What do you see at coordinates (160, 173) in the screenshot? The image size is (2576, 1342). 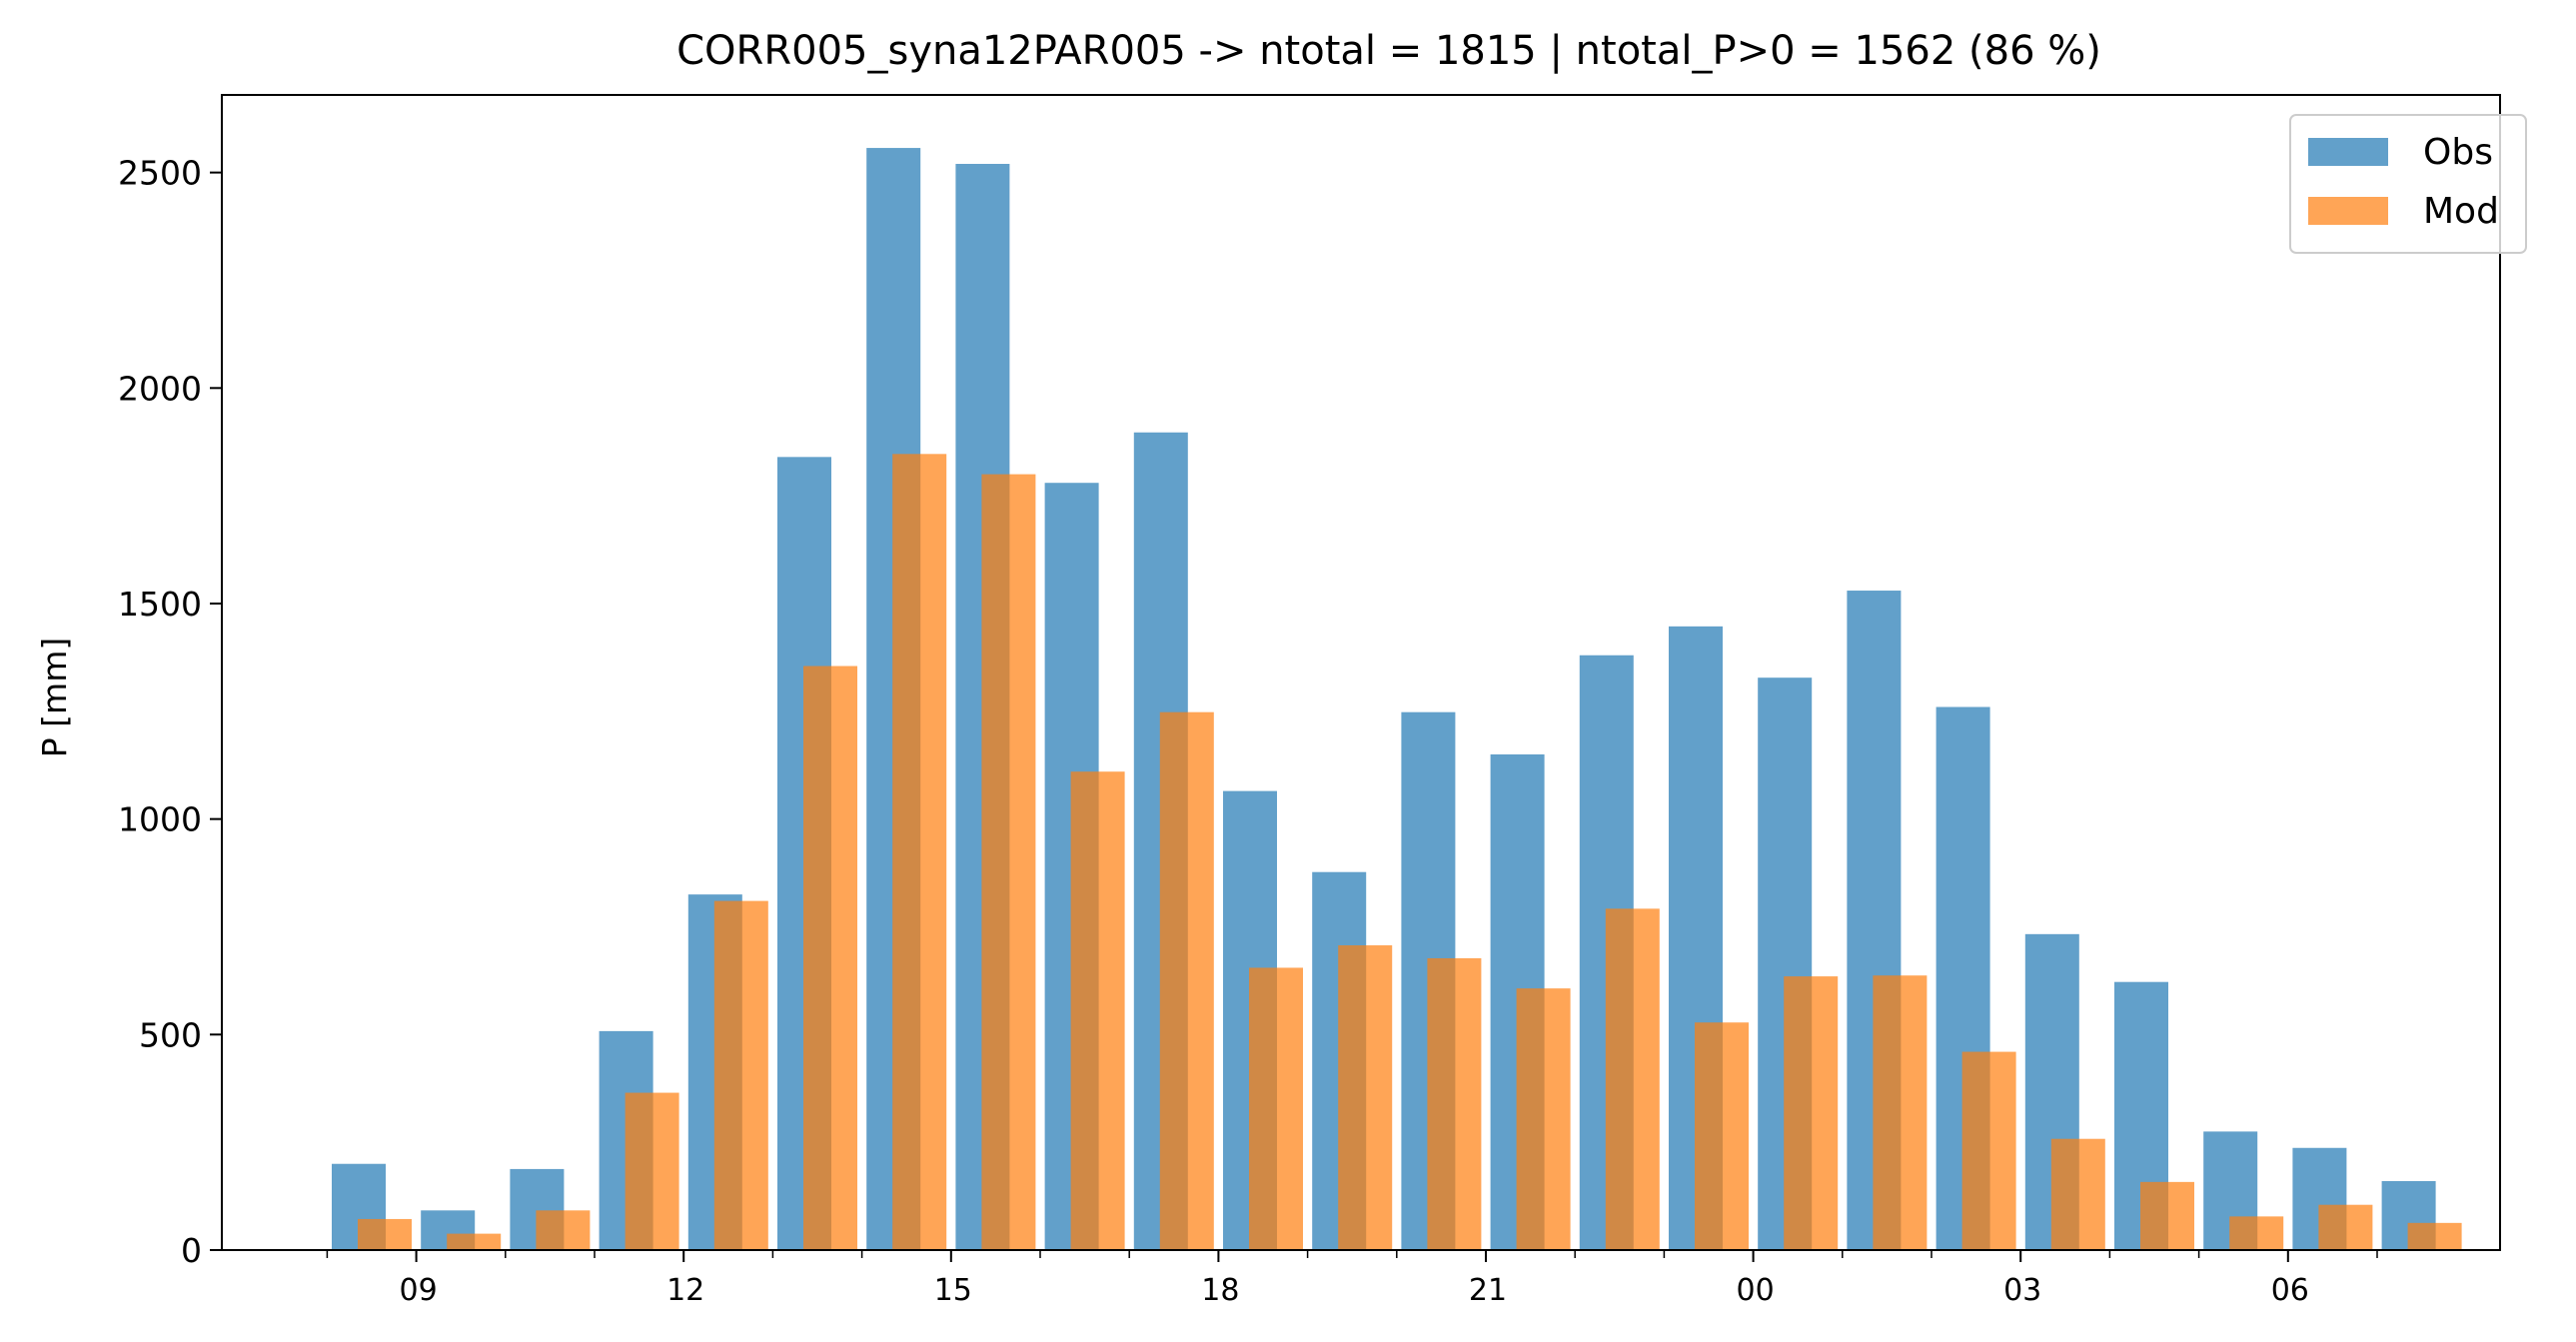 I see `y-tick-label-2500: 2500` at bounding box center [160, 173].